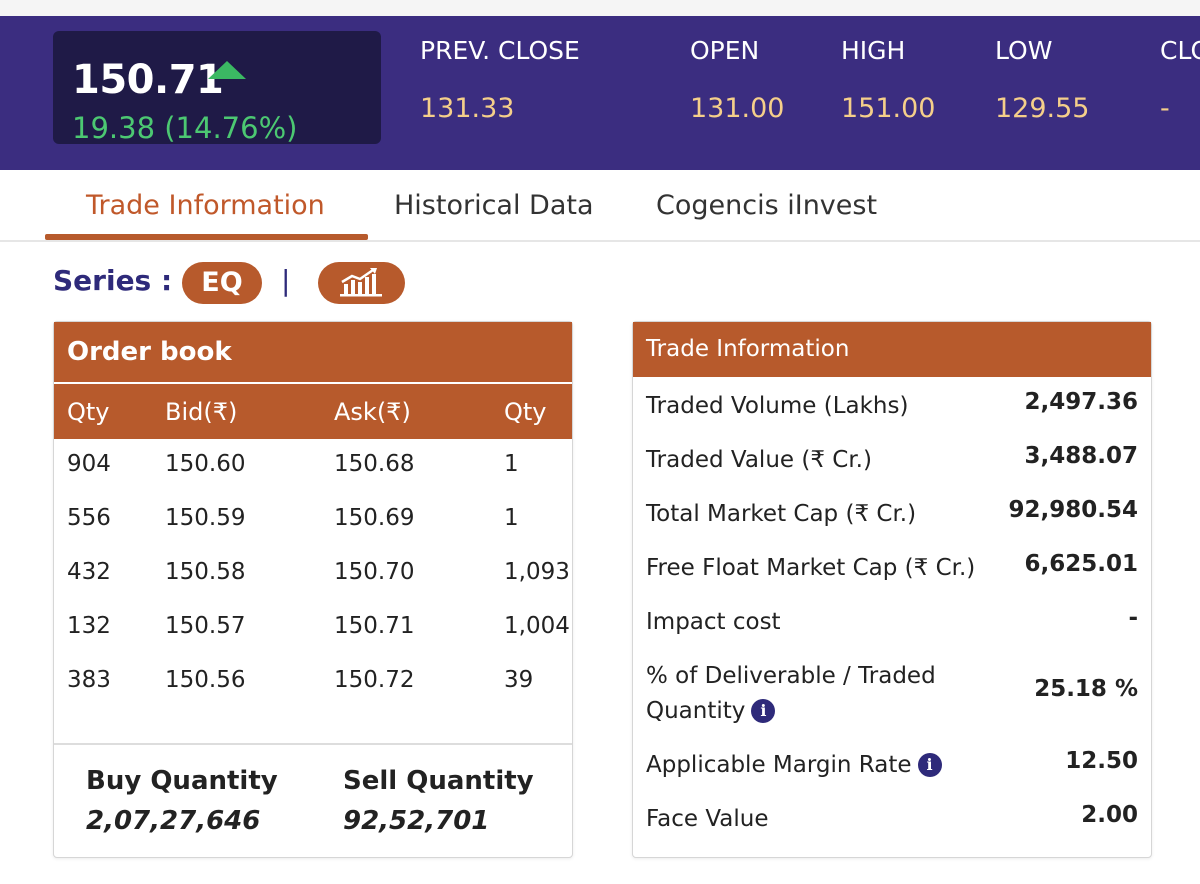 This screenshot has width=1200, height=884. What do you see at coordinates (227, 70) in the screenshot?
I see `up-arrow-icon` at bounding box center [227, 70].